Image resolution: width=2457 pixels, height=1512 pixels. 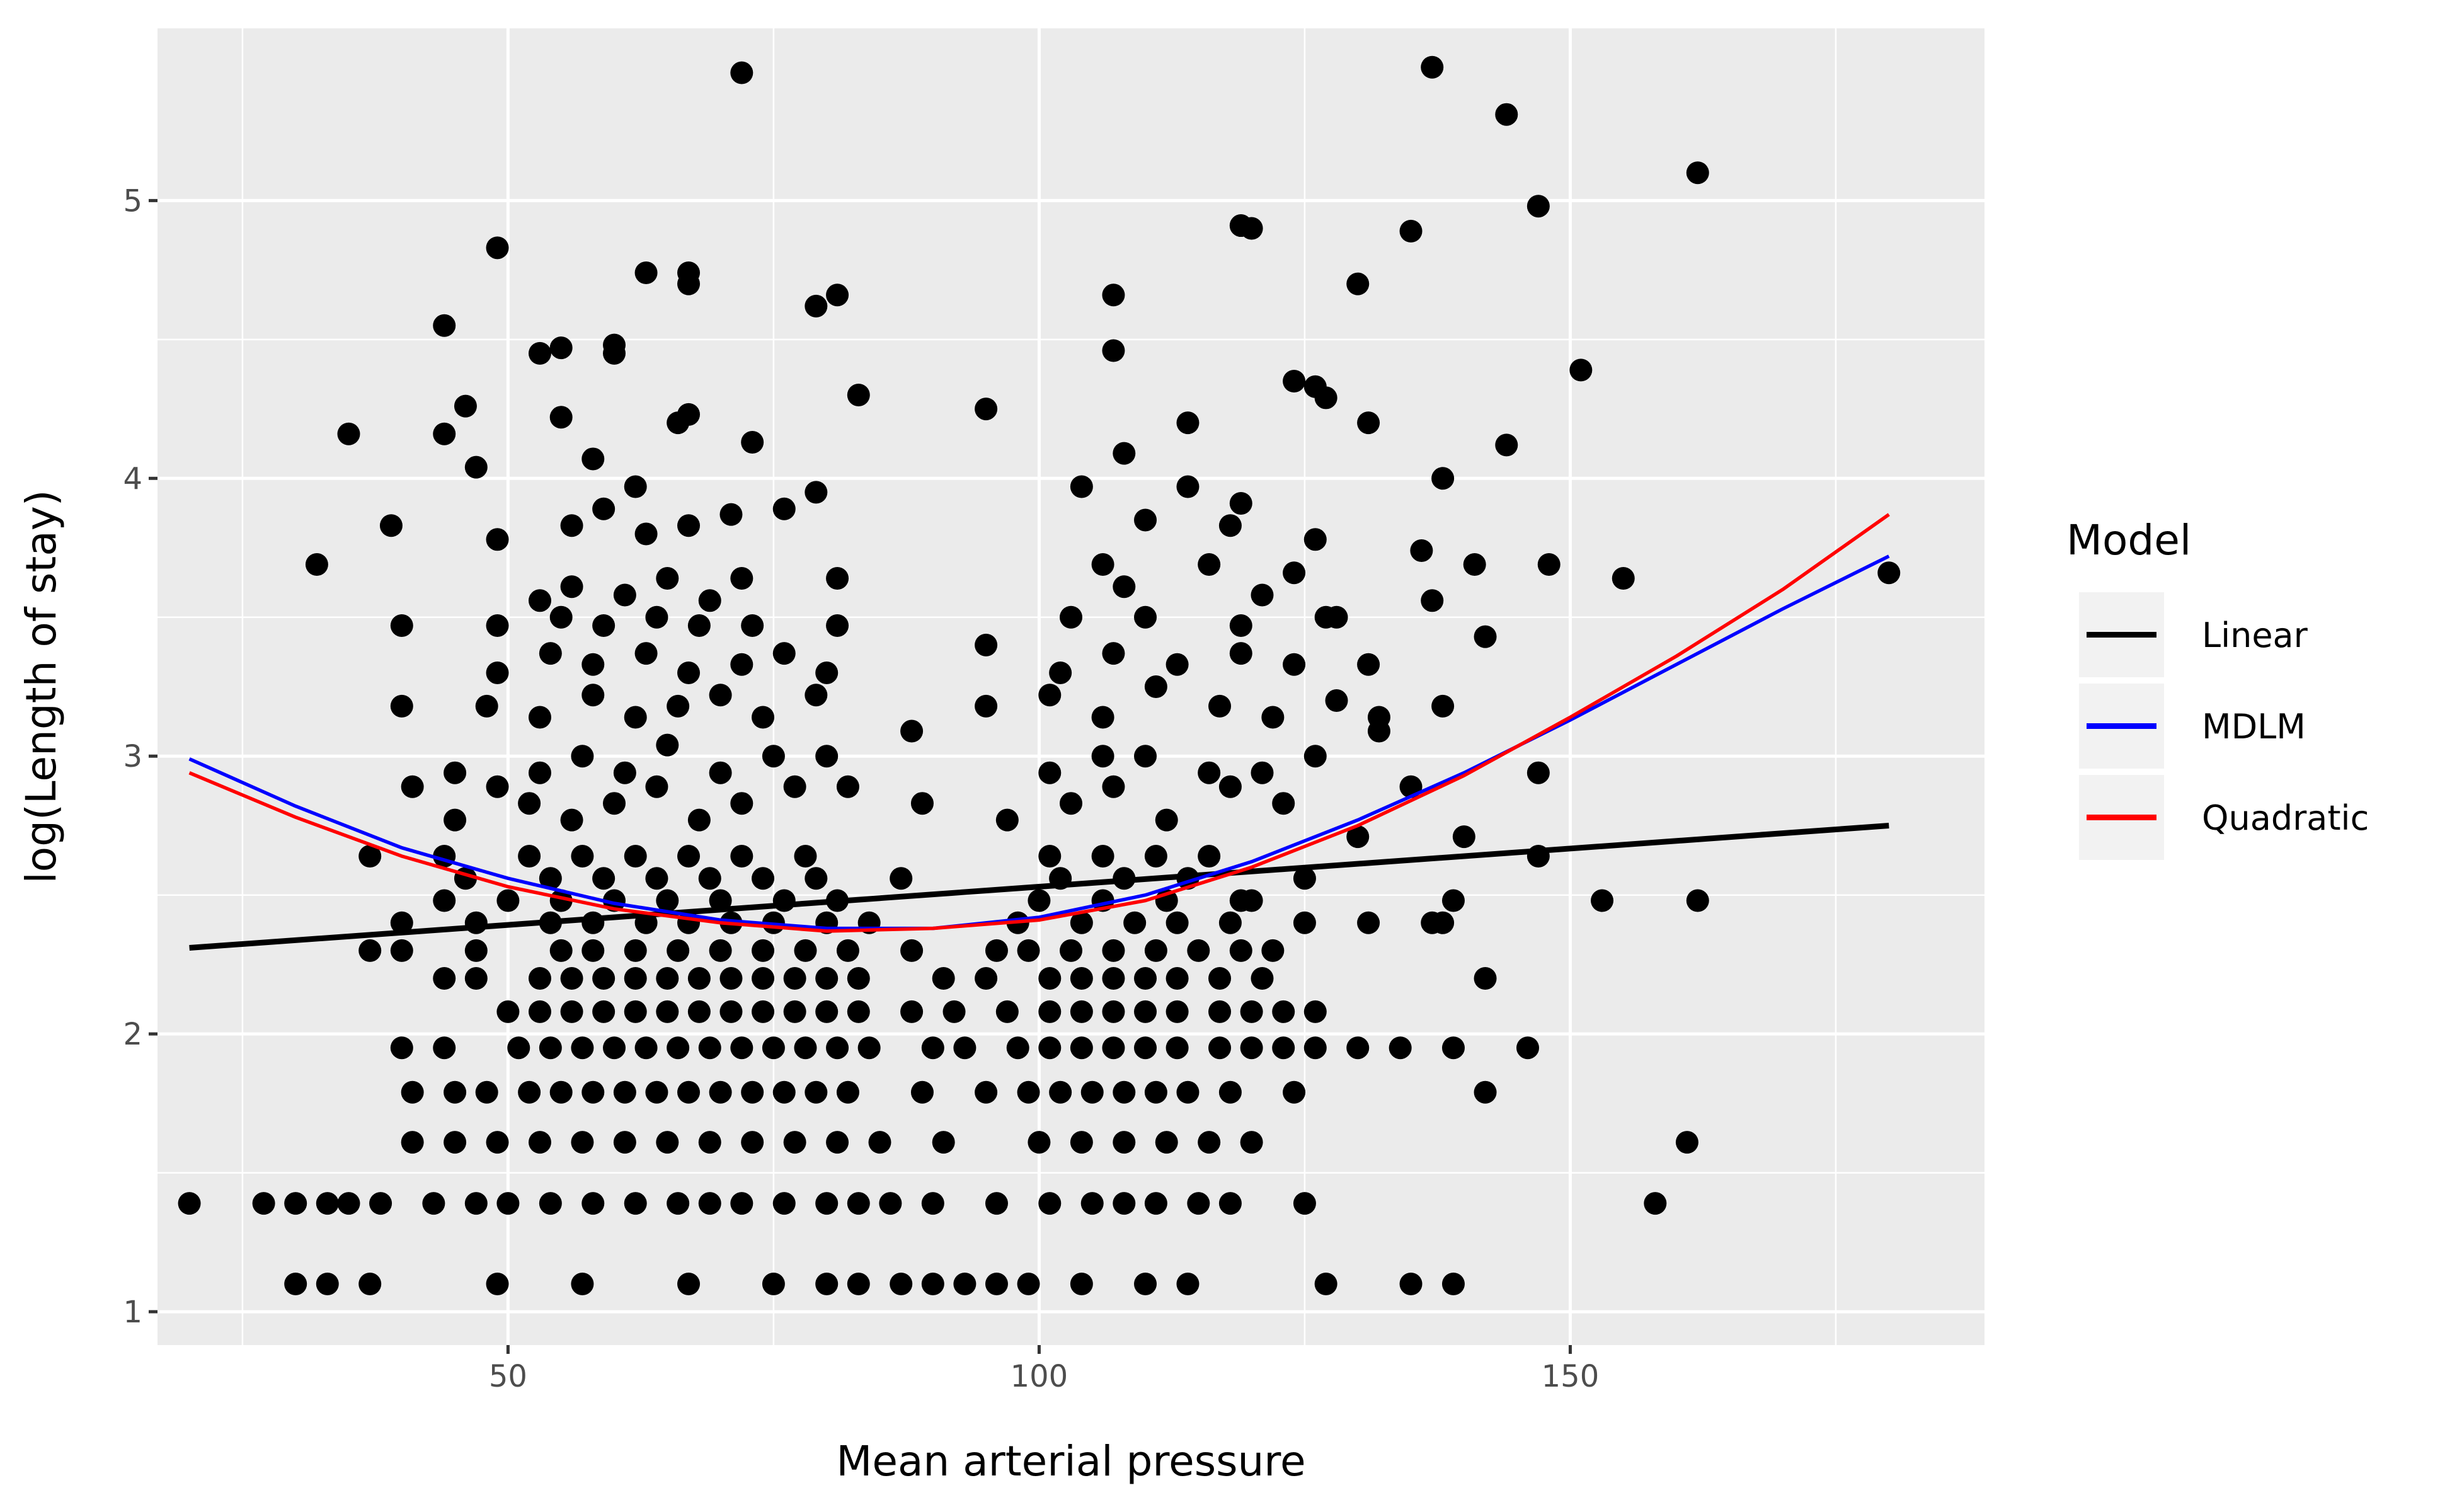 What do you see at coordinates (1039, 1376) in the screenshot?
I see `x-tick-label: 100` at bounding box center [1039, 1376].